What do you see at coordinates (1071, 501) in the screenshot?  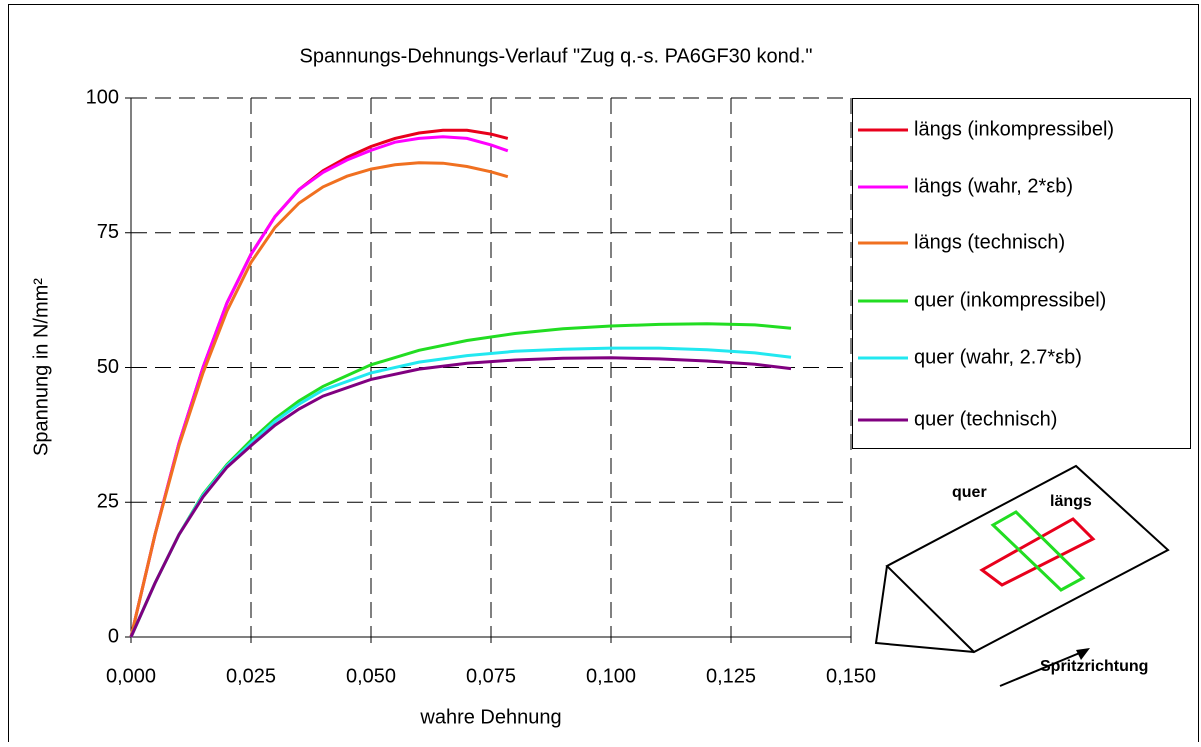 I see `annotation: längs` at bounding box center [1071, 501].